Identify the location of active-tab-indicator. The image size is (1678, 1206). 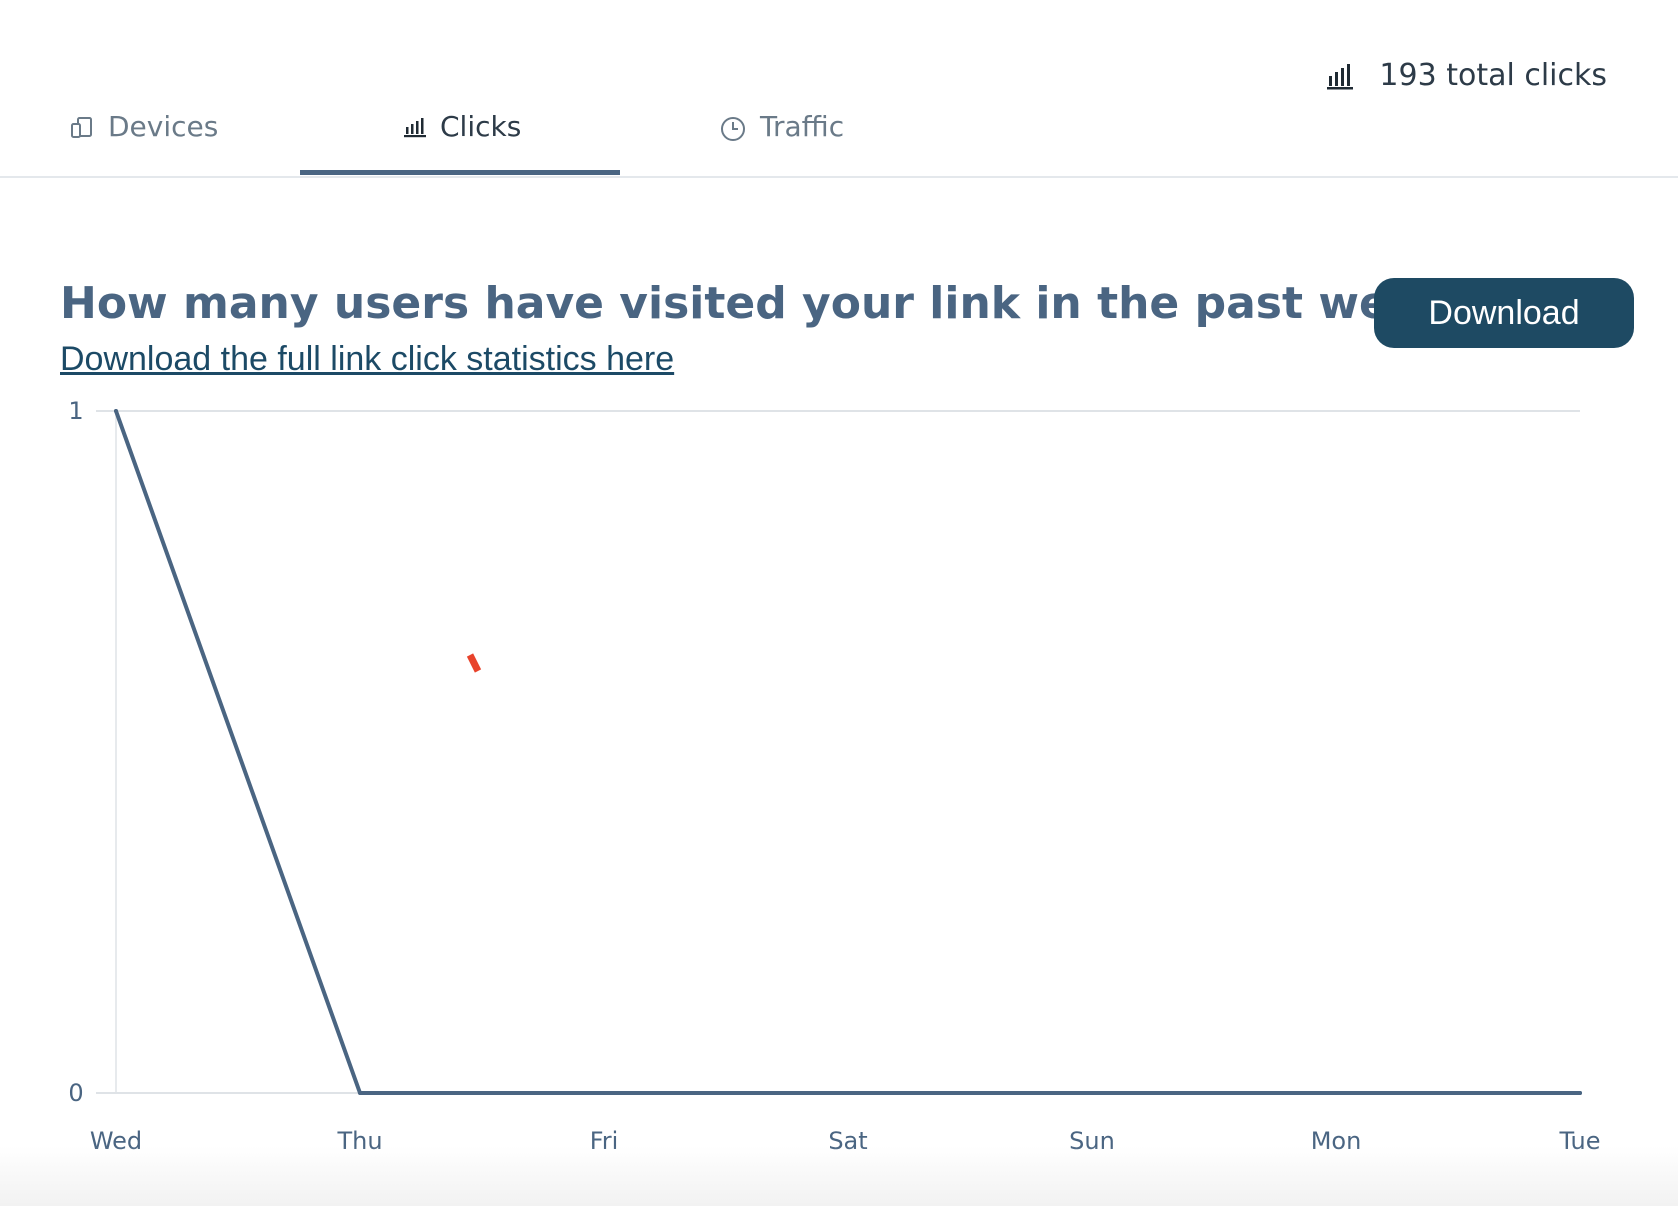
(460, 172).